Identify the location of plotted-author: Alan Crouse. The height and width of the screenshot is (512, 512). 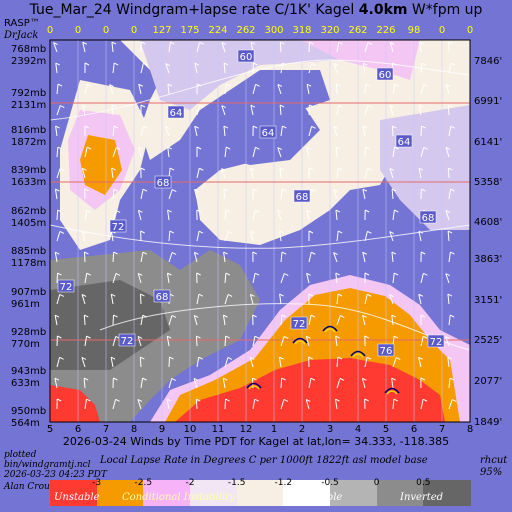
(32, 487).